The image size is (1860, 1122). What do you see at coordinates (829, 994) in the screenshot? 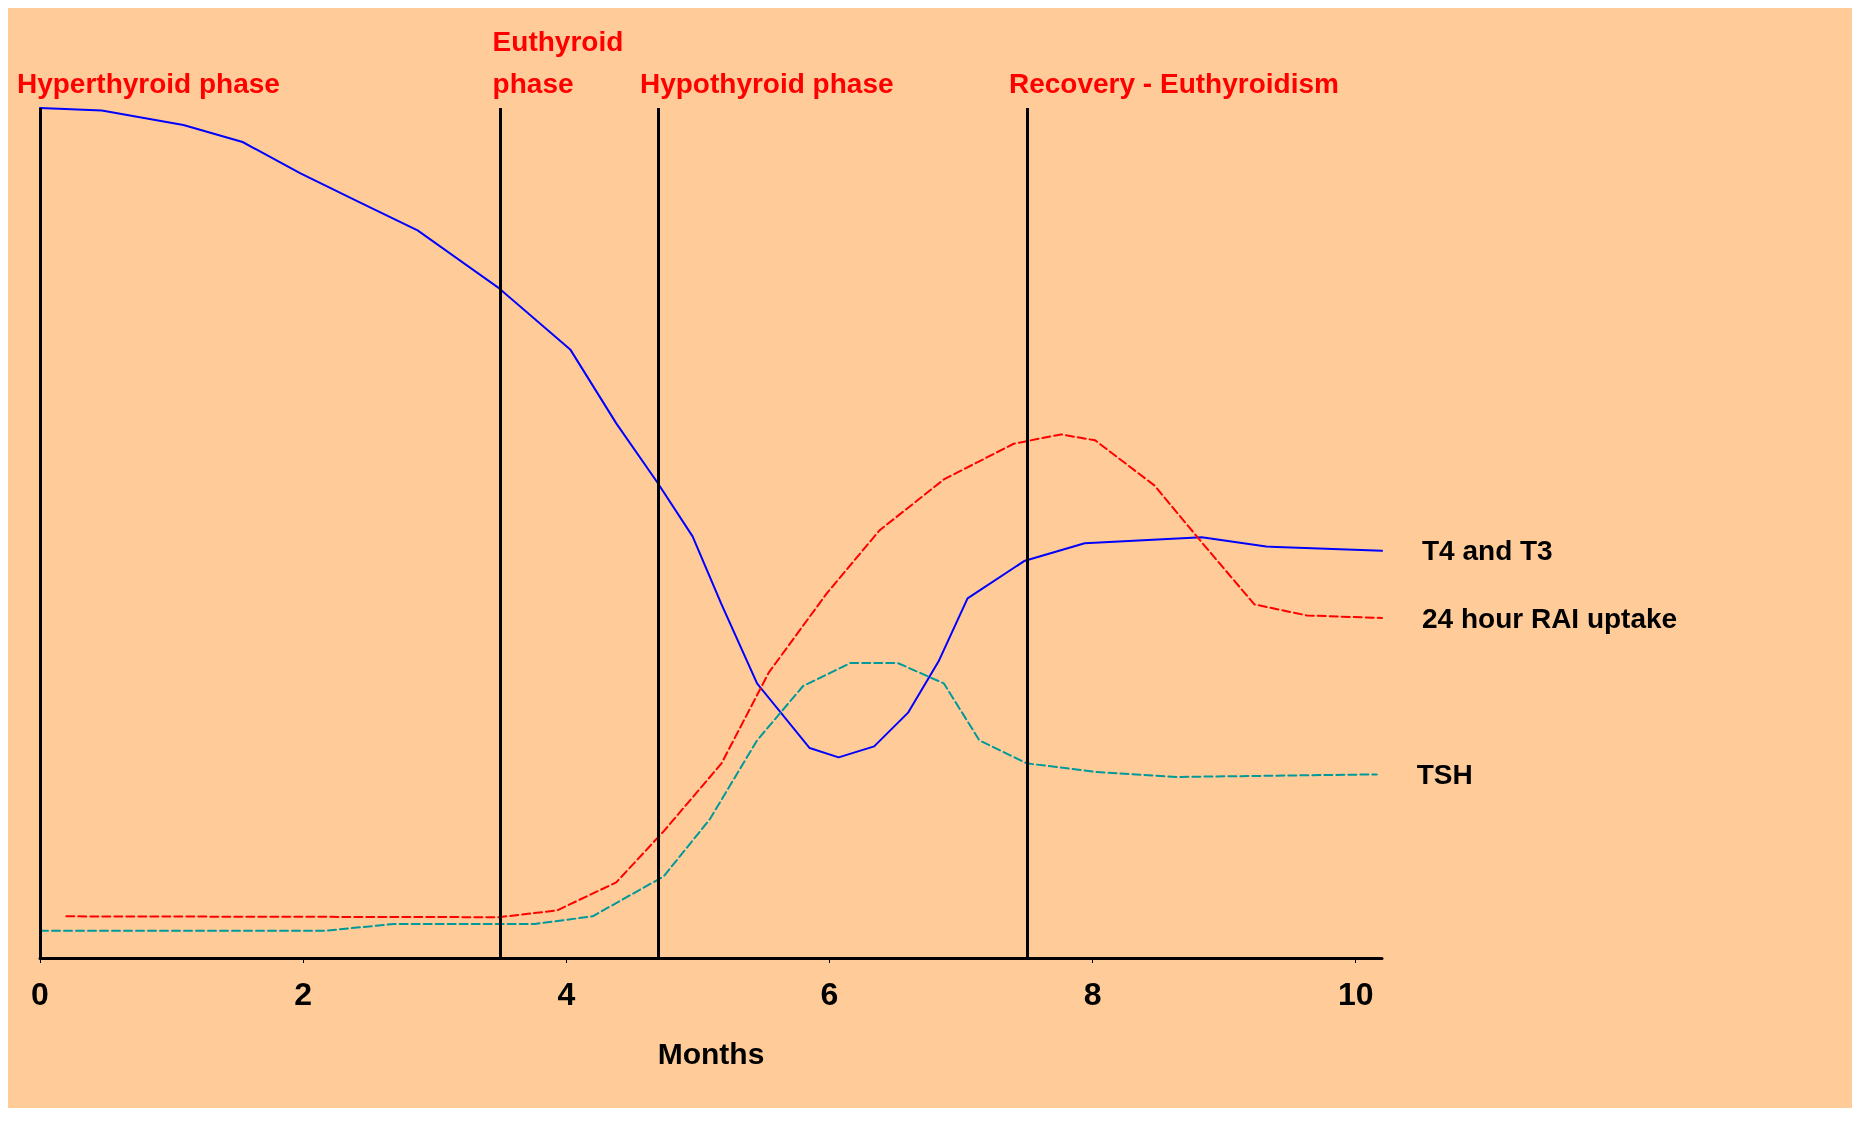
I see `x-tick-label: 6` at bounding box center [829, 994].